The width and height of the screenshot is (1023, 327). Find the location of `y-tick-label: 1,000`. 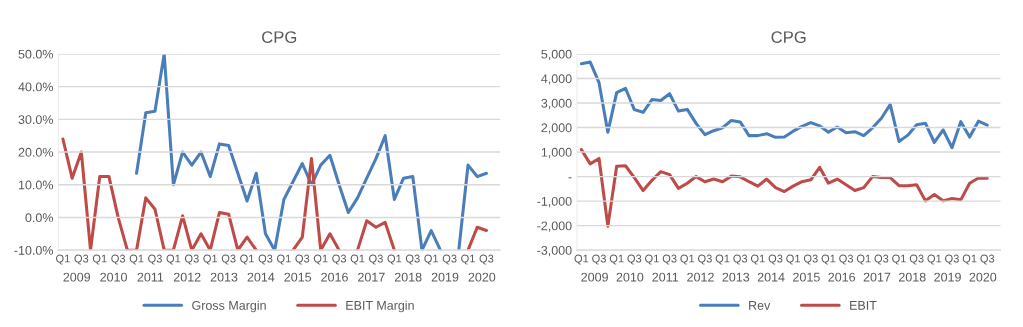

y-tick-label: 1,000 is located at coordinates (556, 153).